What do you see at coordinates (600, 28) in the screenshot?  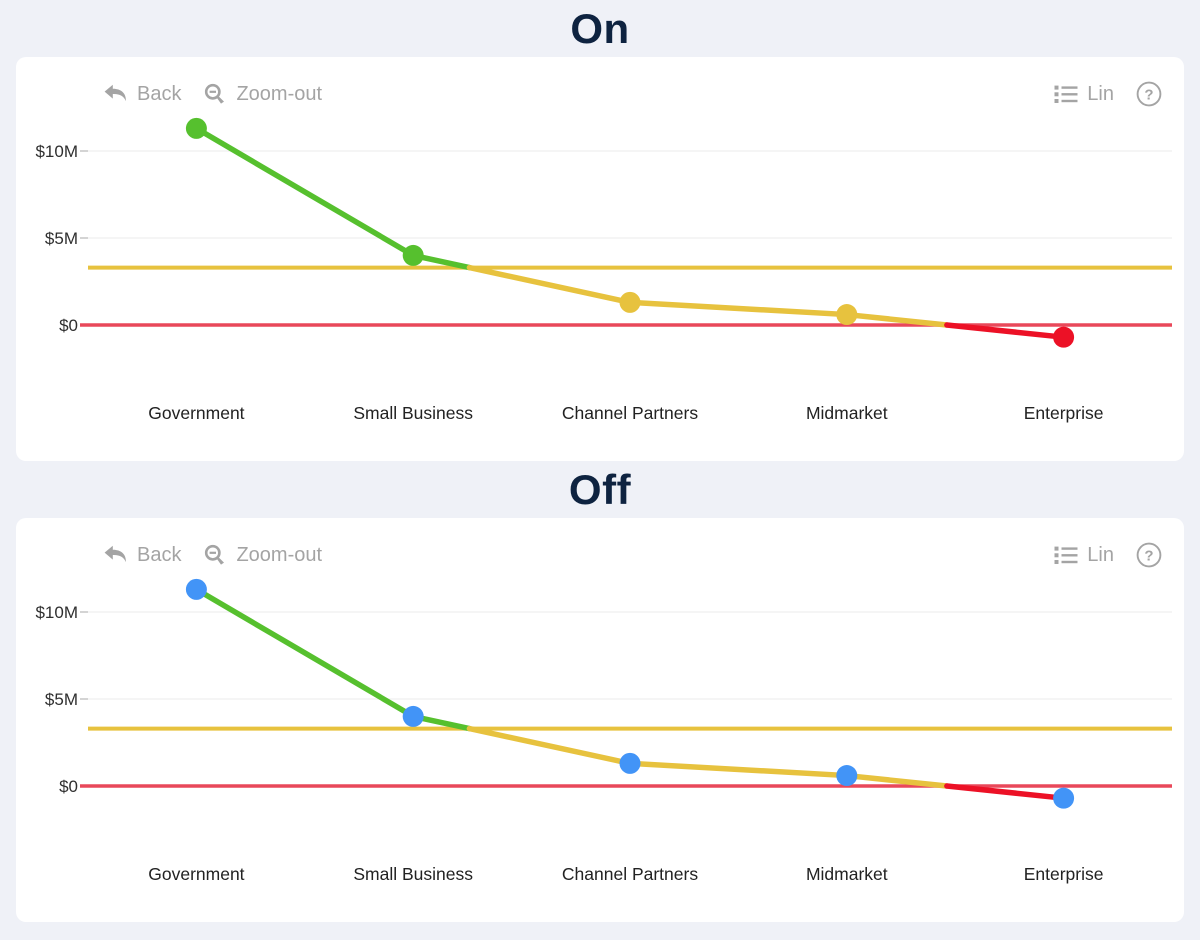 I see `section-title-on: On` at bounding box center [600, 28].